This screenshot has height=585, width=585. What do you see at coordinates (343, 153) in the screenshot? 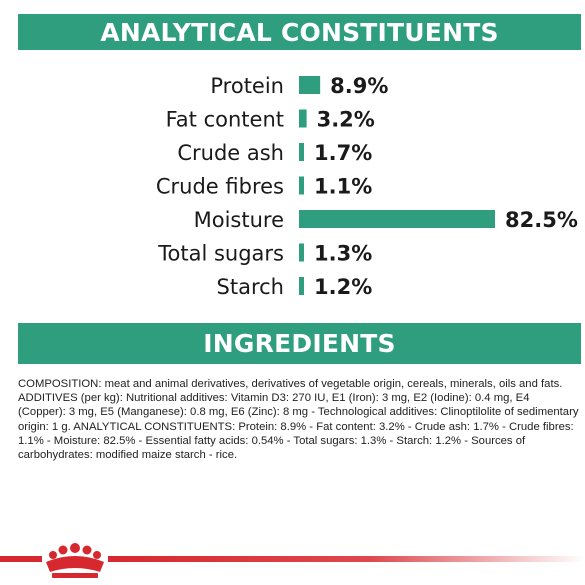
I see `value-label-crude-ash: 1.7%` at bounding box center [343, 153].